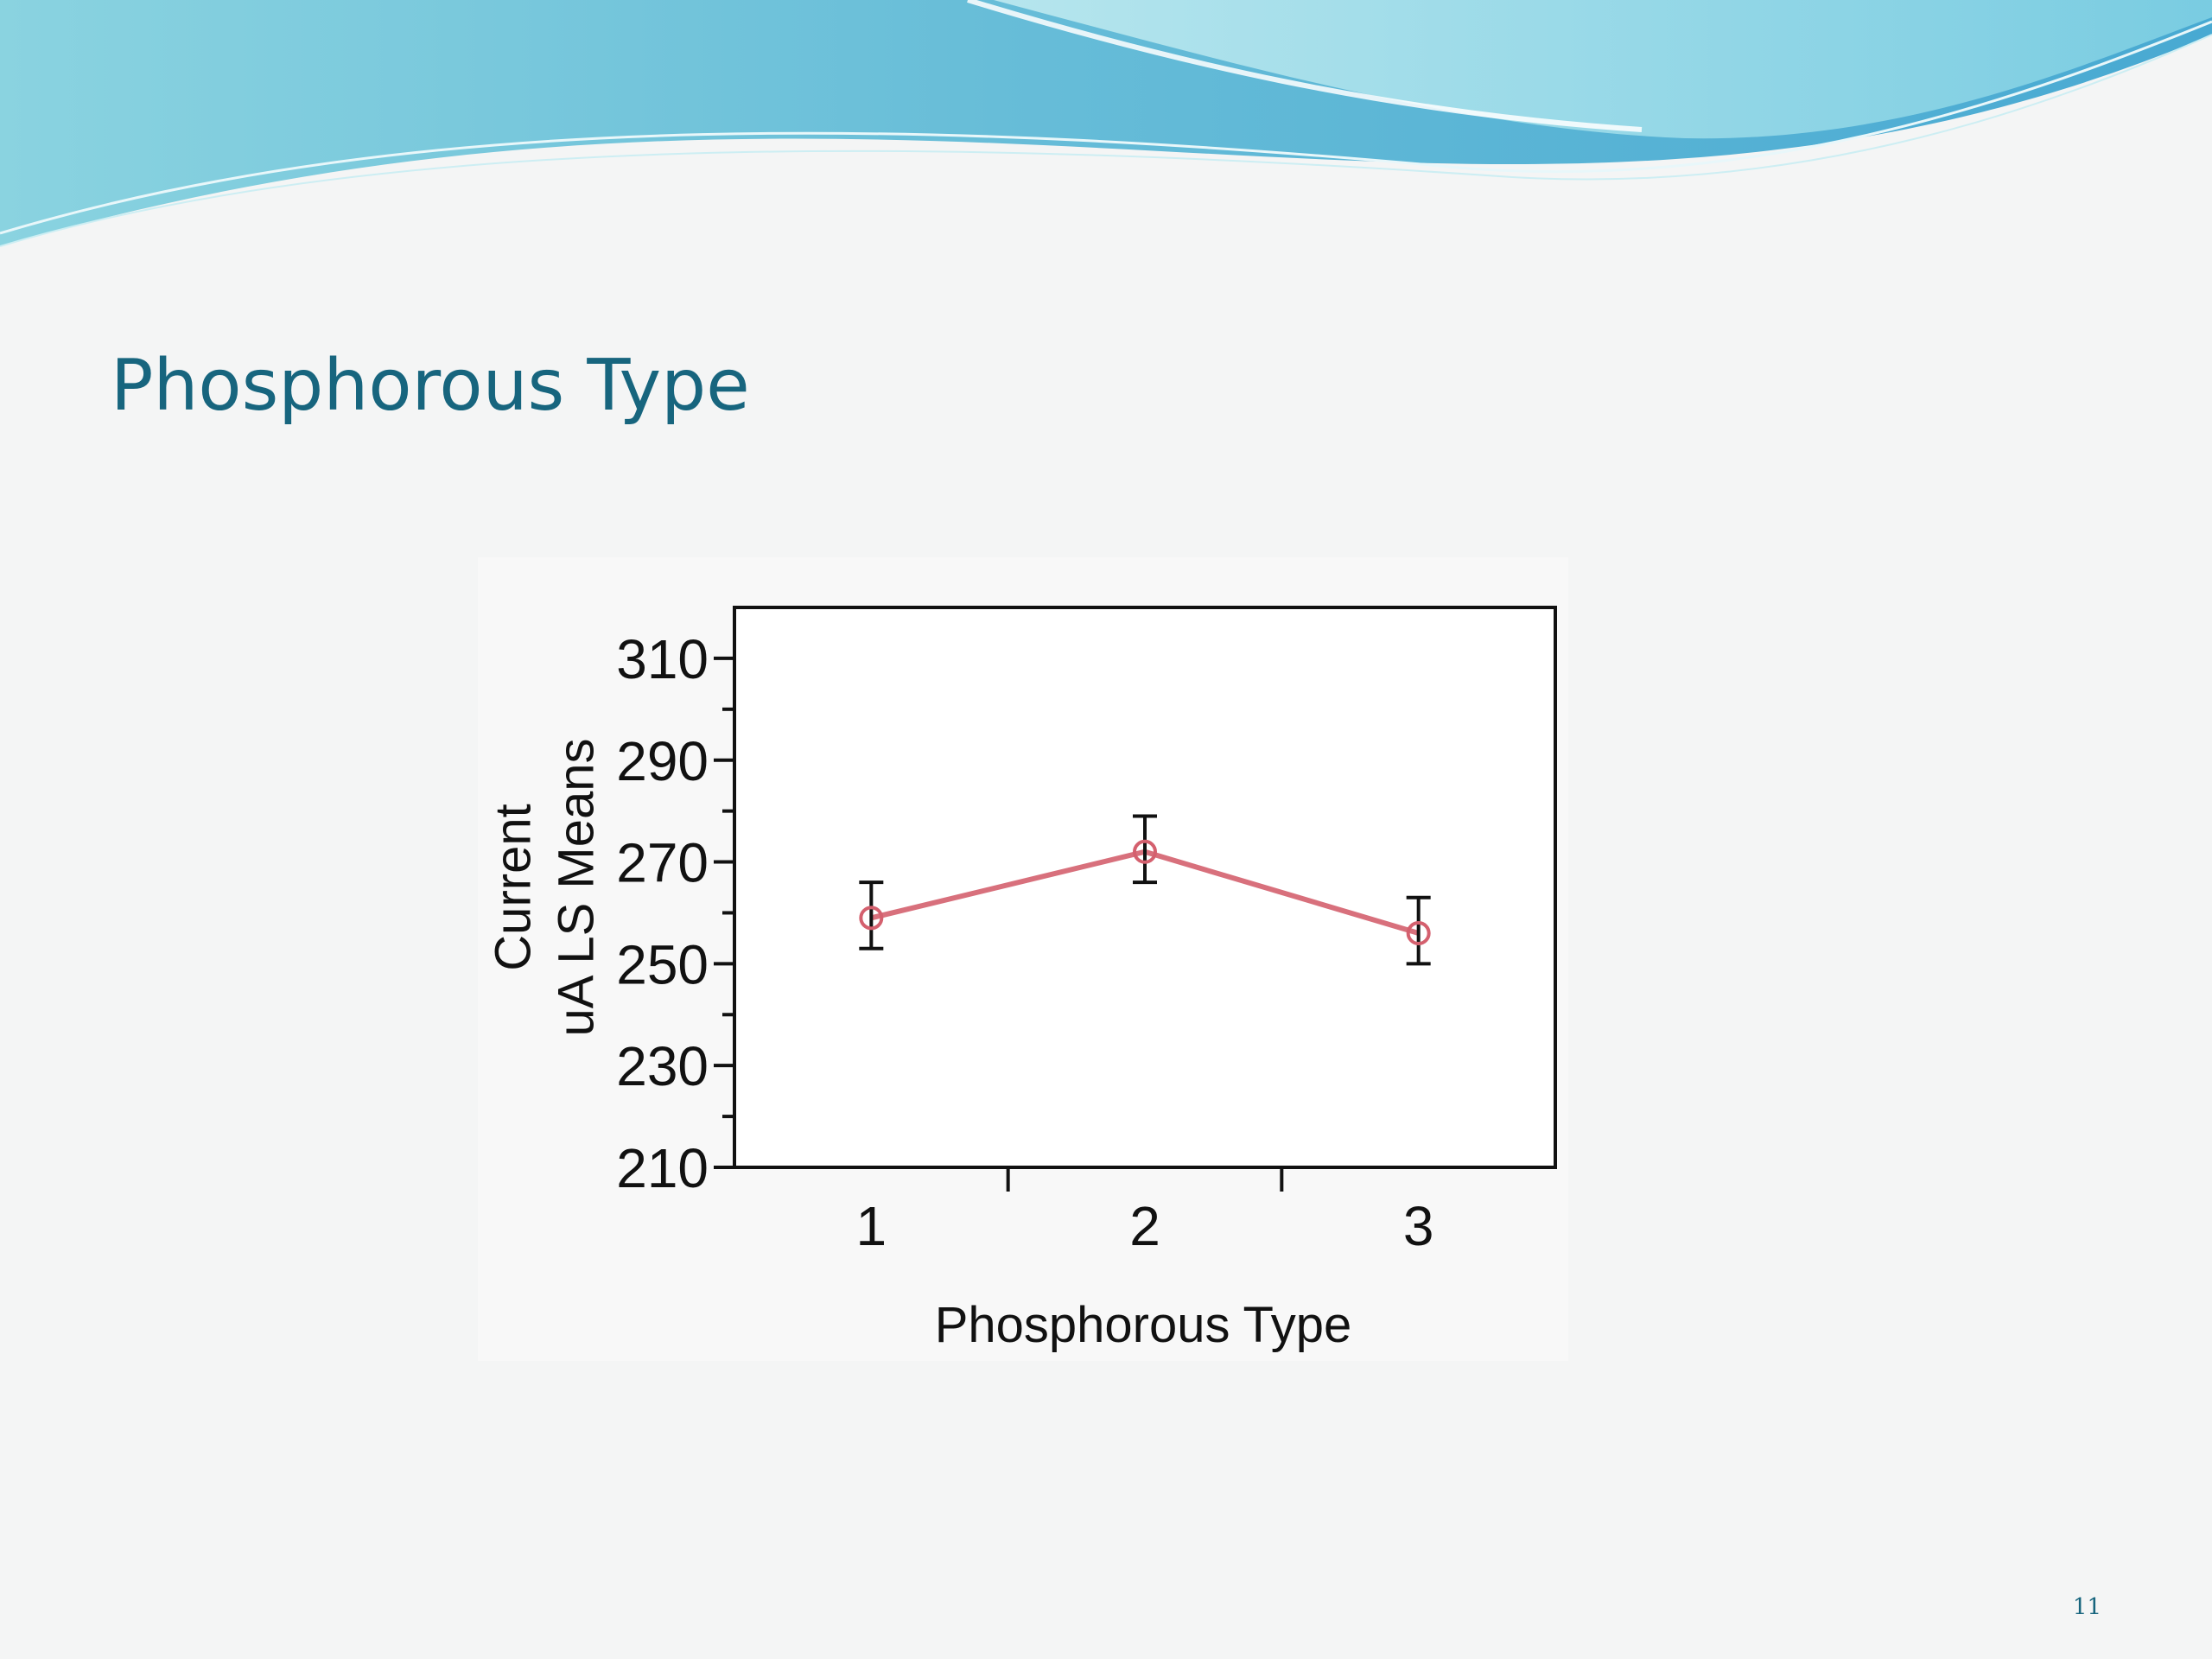 The height and width of the screenshot is (1659, 2212). I want to click on x-tick-label: 1, so click(871, 1226).